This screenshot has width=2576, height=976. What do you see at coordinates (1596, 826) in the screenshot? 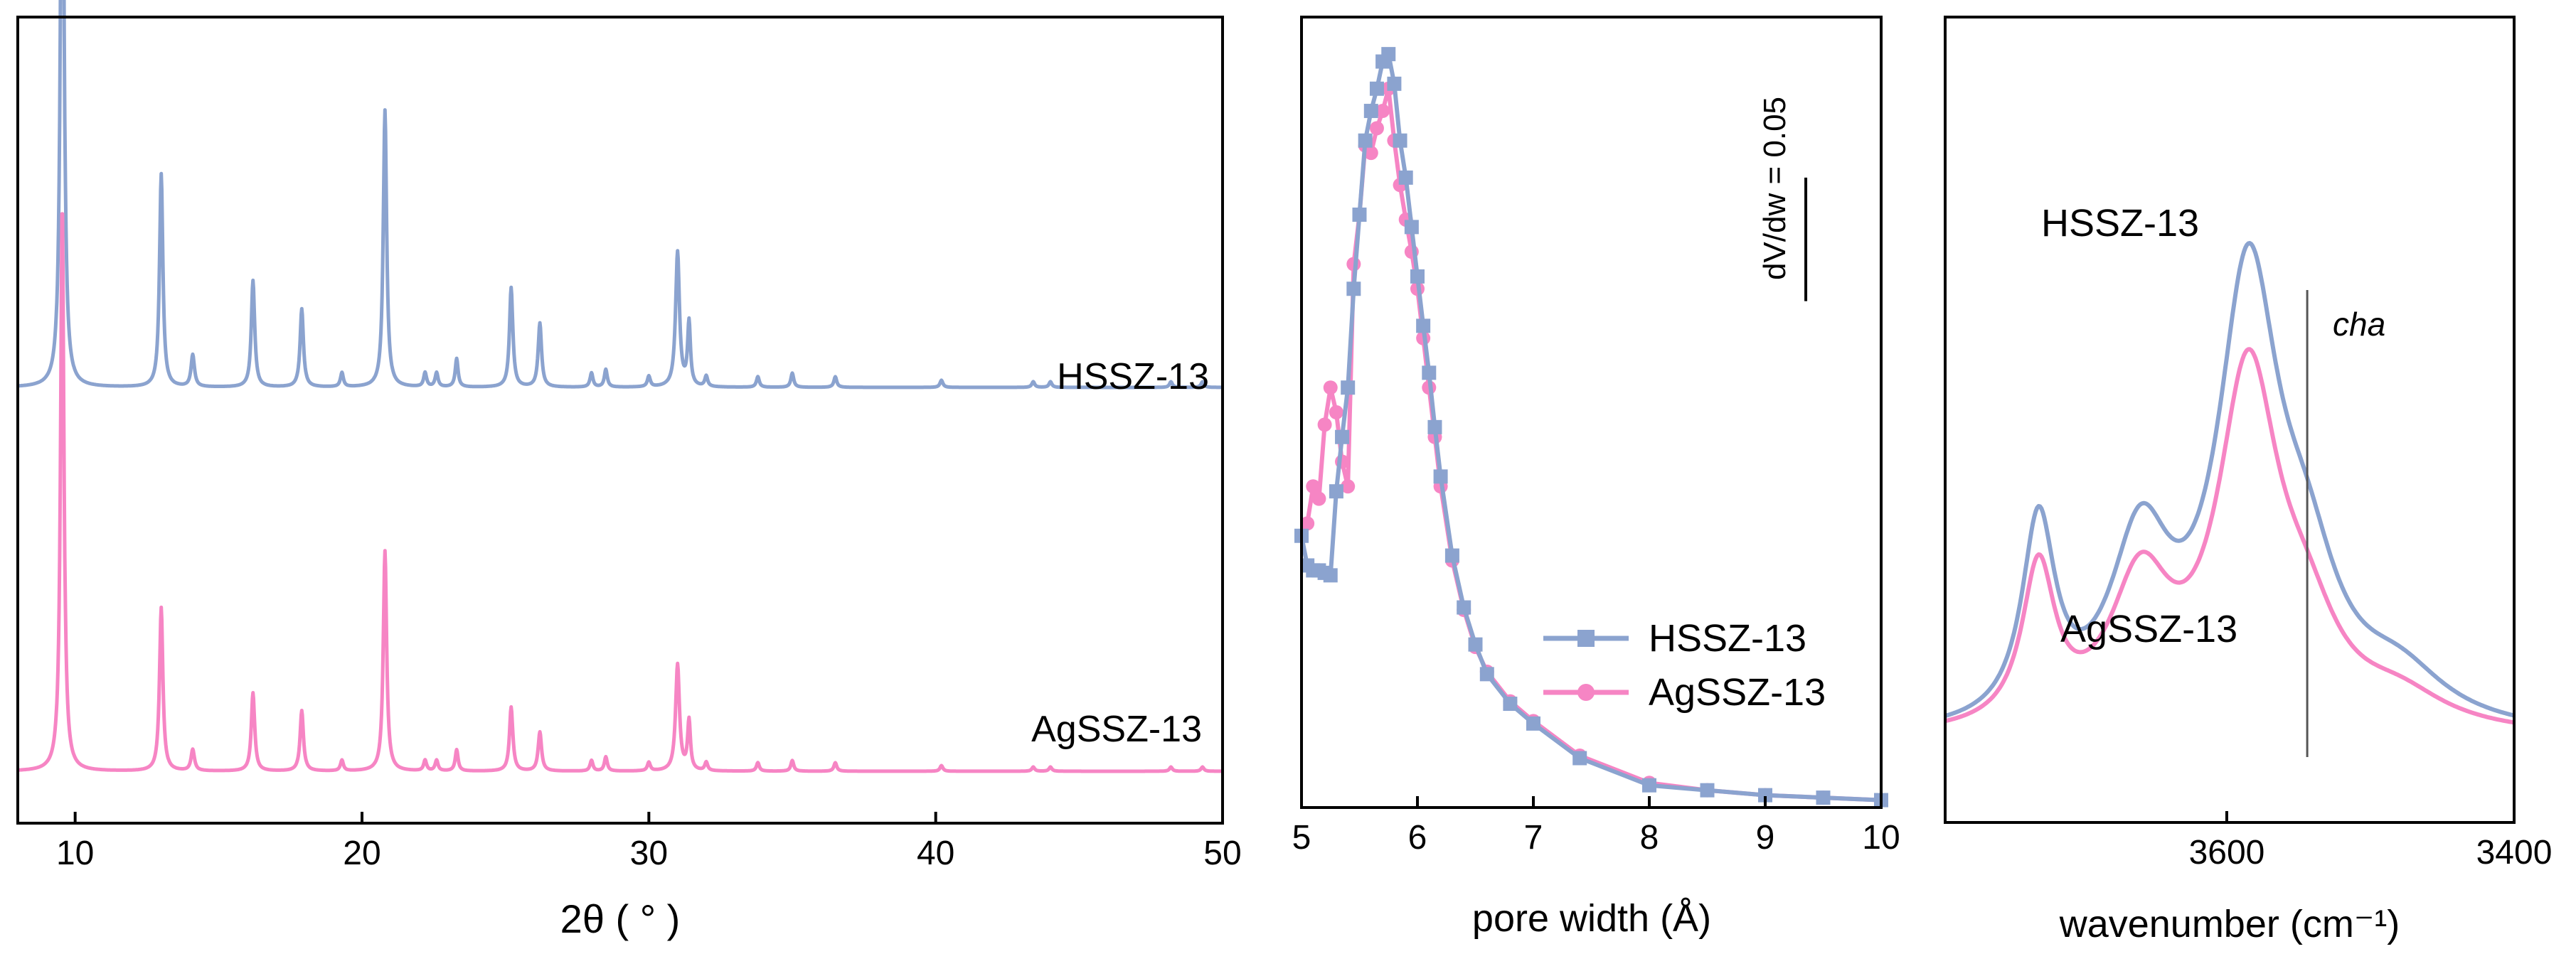
I see `pore-x-ticks: 5 6 7 8 9 10` at bounding box center [1596, 826].